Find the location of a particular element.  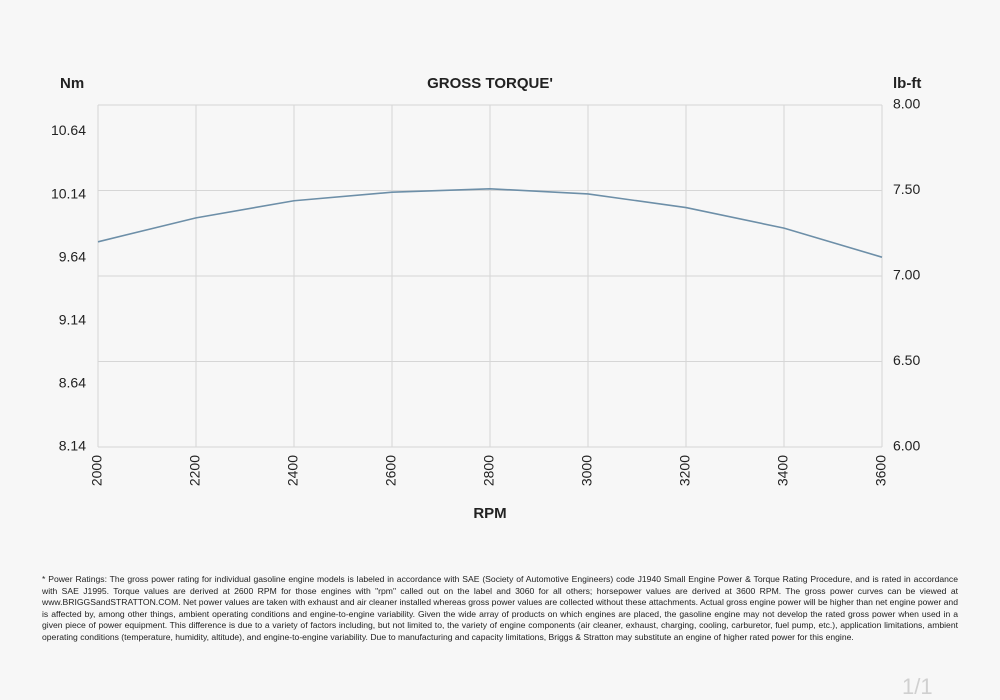

y-tick-label: 9.14 is located at coordinates (72, 320).